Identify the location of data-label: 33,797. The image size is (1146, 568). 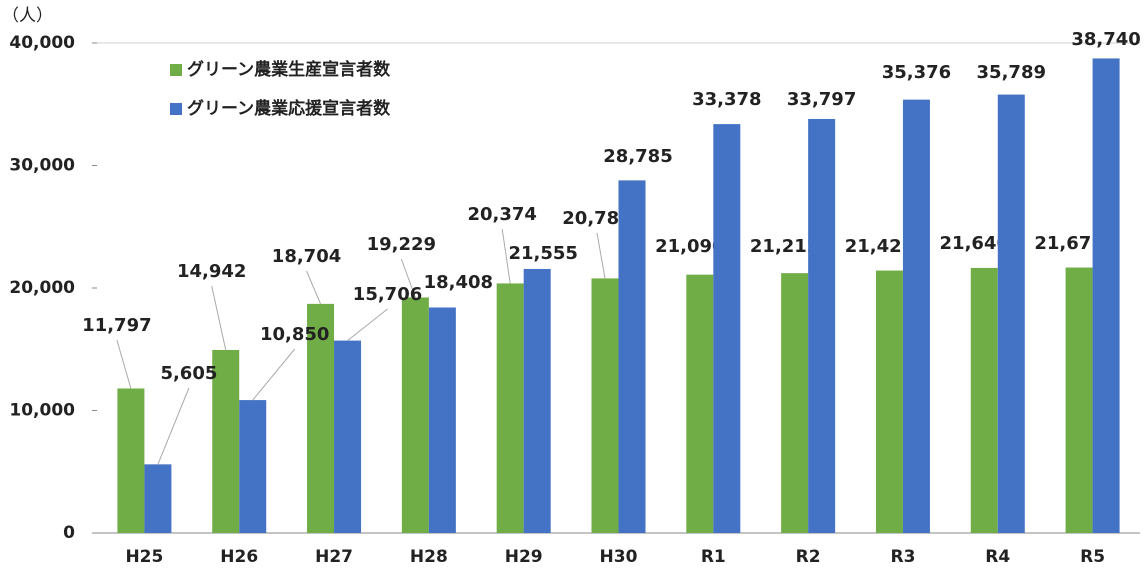
(821, 99).